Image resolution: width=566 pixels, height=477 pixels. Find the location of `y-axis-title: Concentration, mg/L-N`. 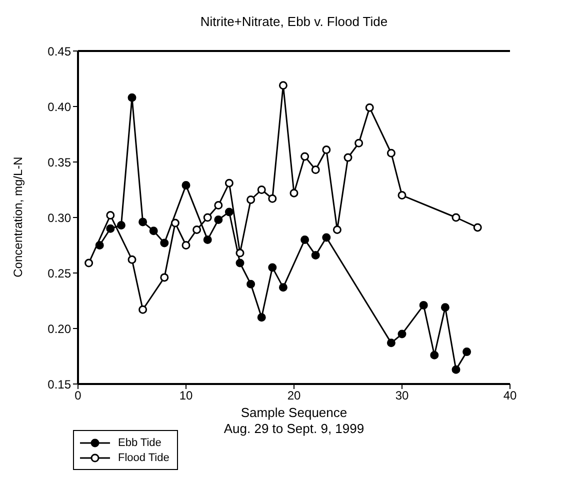

y-axis-title: Concentration, mg/L-N is located at coordinates (18, 217).